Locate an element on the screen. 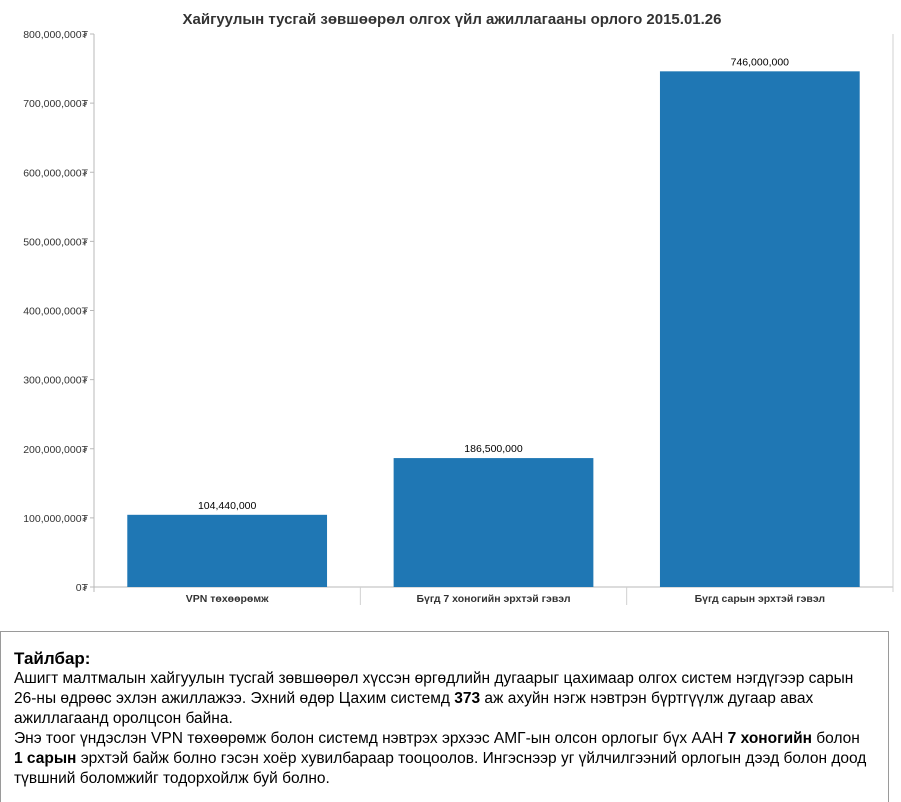 The height and width of the screenshot is (802, 901). y-tick-label: 400,000,000₮ is located at coordinates (55, 312).